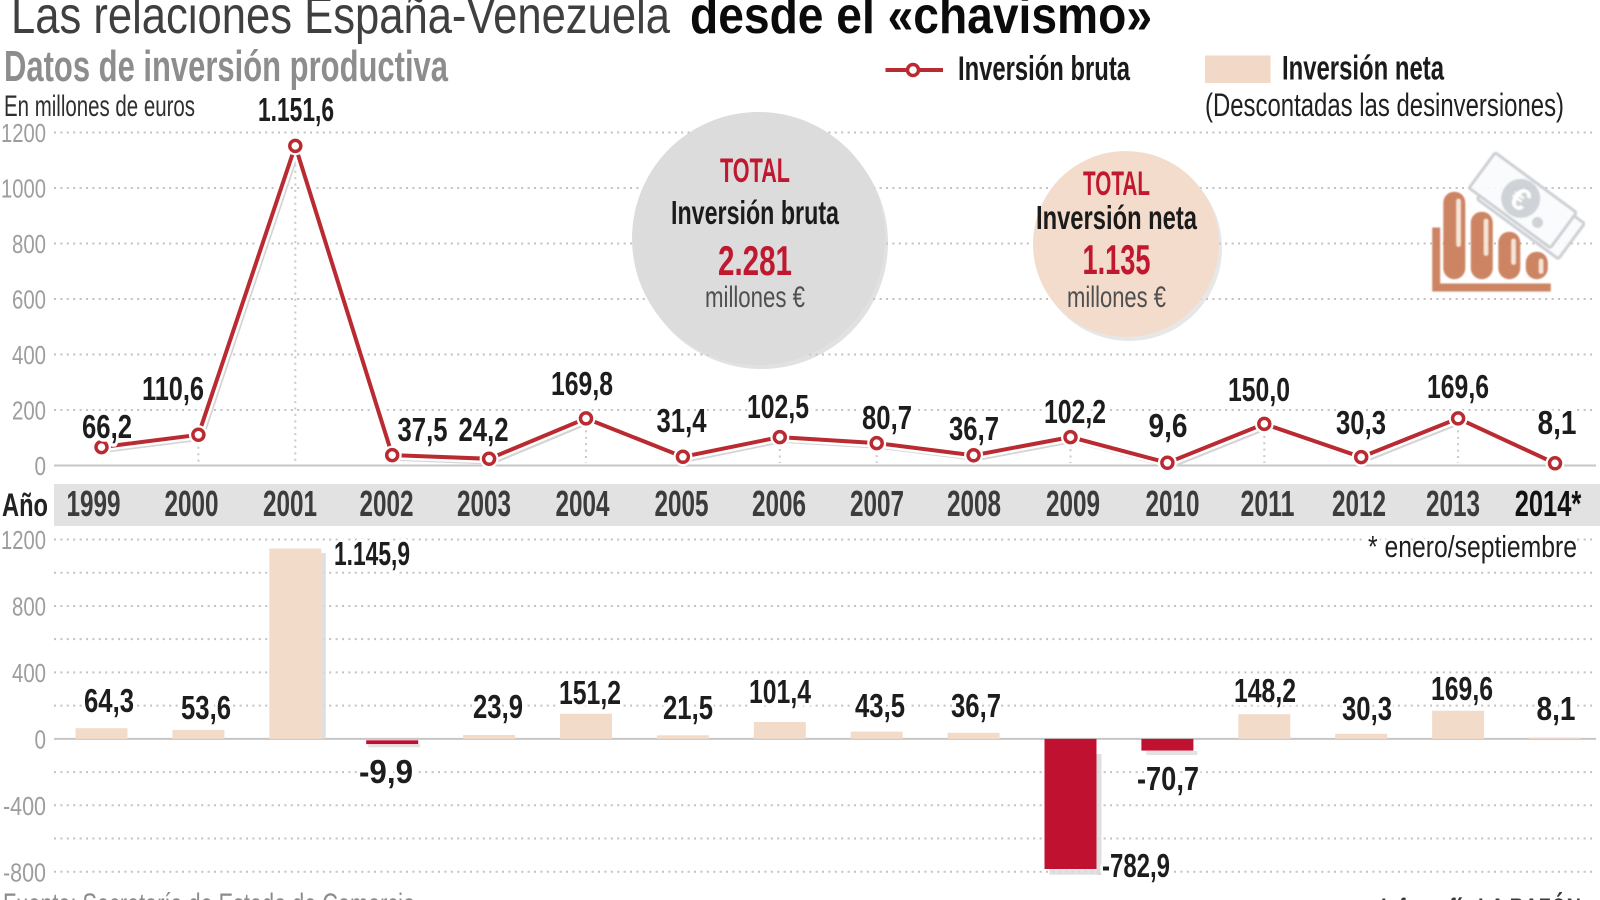 Image resolution: width=1600 pixels, height=900 pixels. I want to click on svg-text: 2007, so click(877, 503).